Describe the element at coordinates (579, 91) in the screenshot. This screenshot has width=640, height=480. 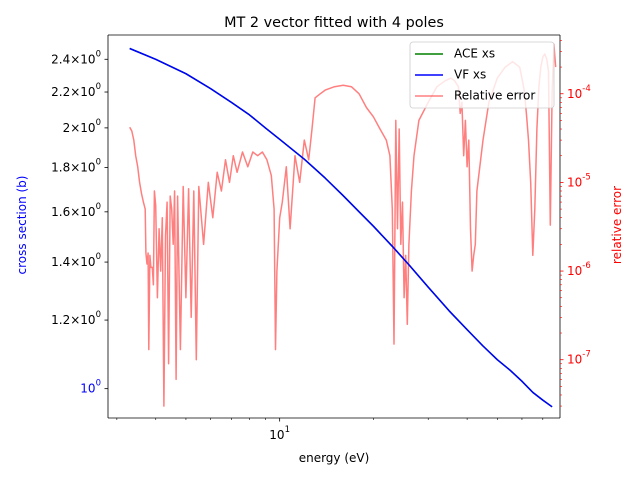
I see `y2-tick-label: 10⁻⁴` at that location.